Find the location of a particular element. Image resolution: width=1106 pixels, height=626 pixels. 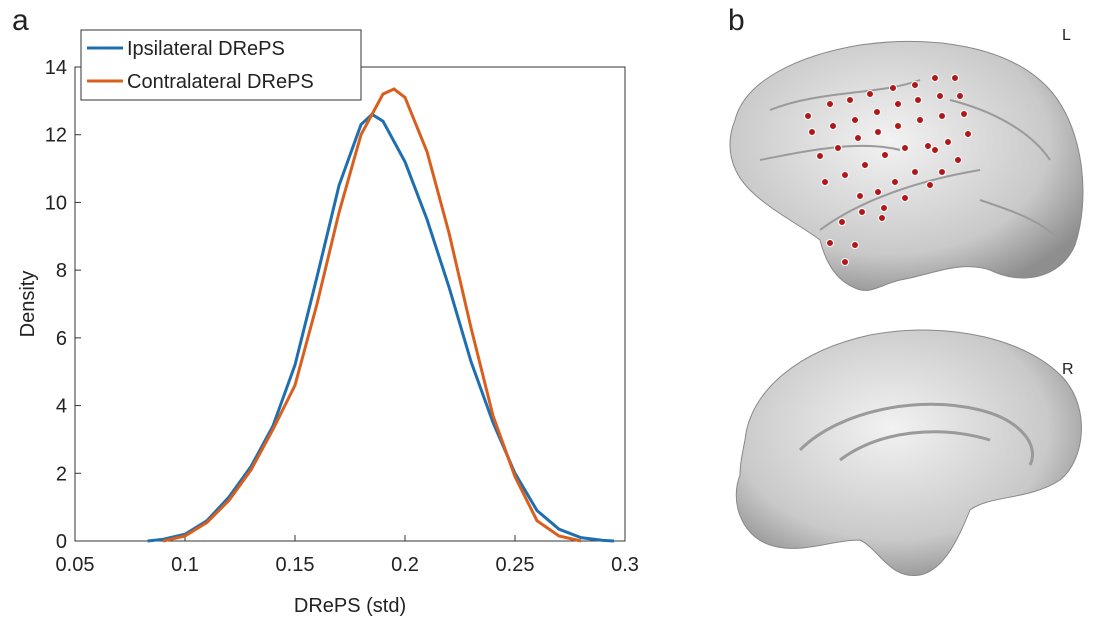

legend-label: Ipsilateral DRePS is located at coordinates (206, 49).